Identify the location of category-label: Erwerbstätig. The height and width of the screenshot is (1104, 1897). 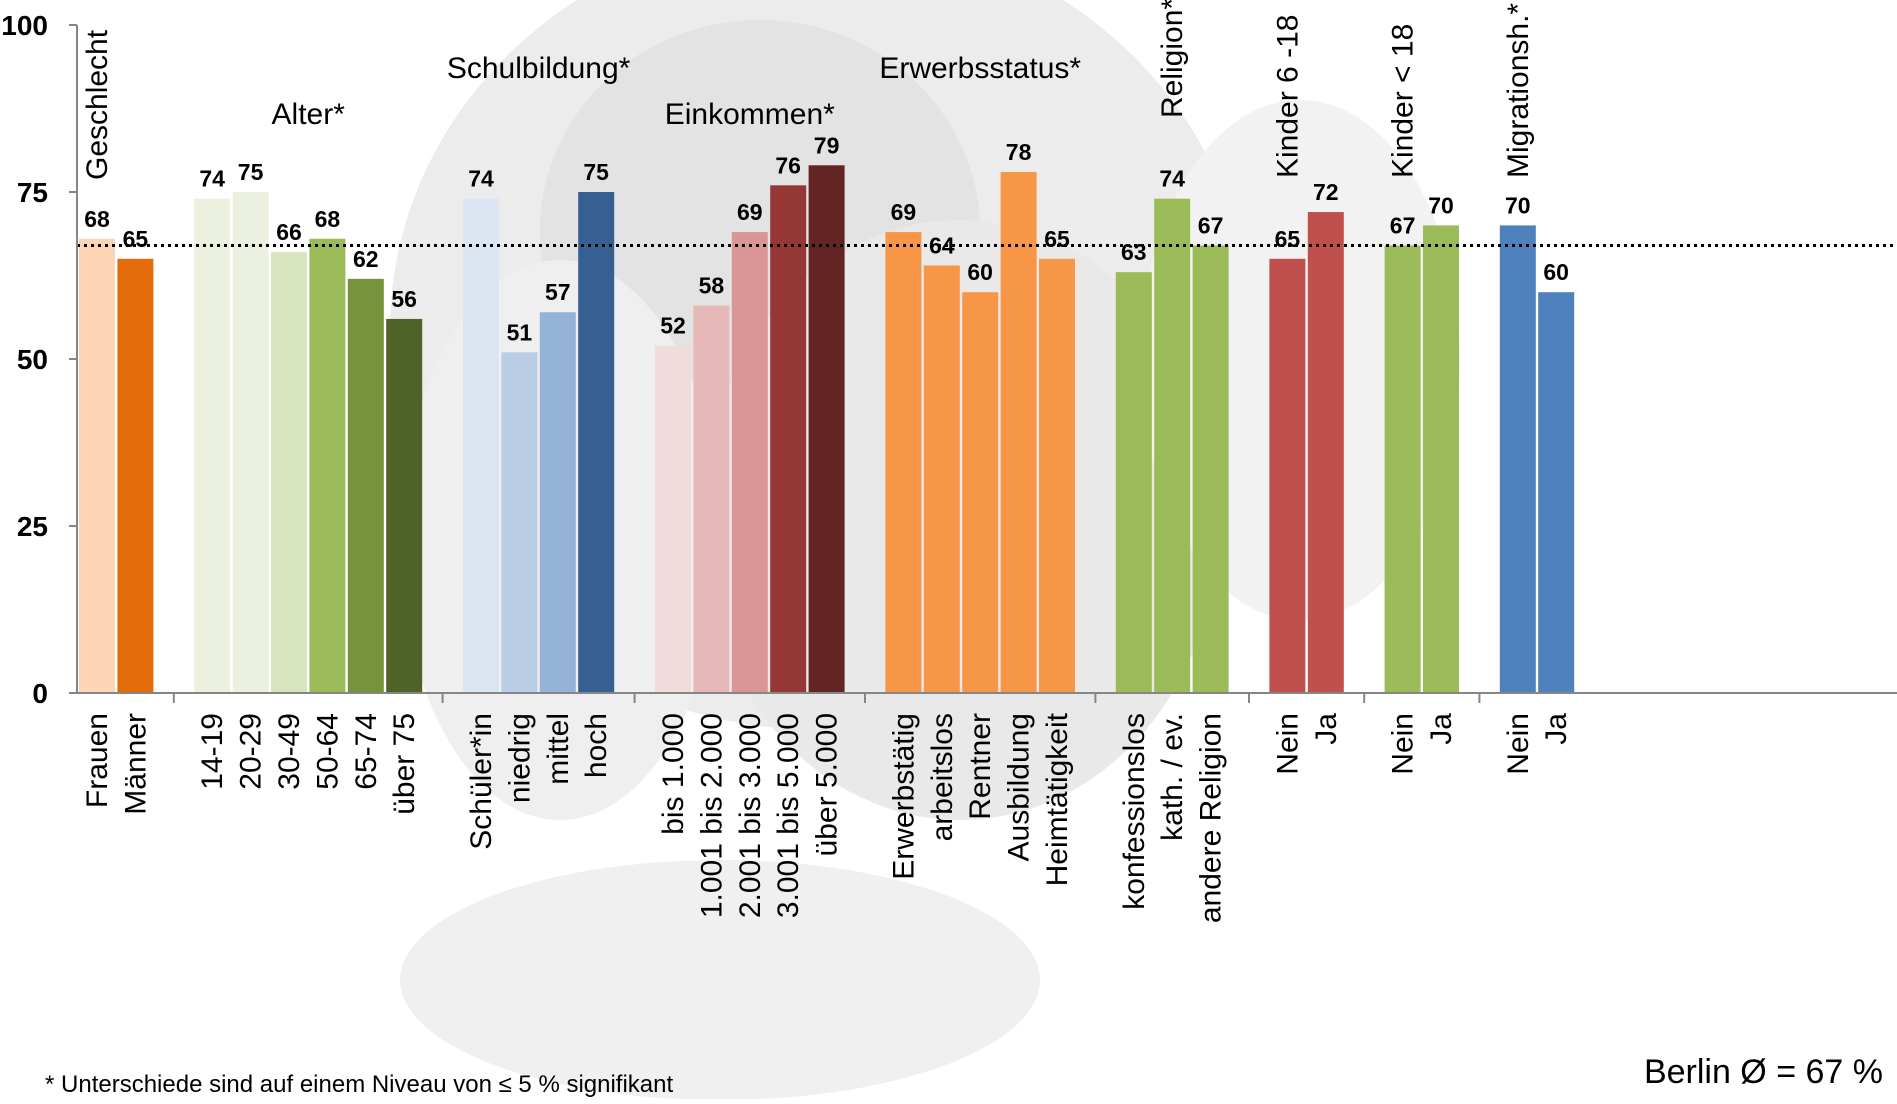
(903, 796).